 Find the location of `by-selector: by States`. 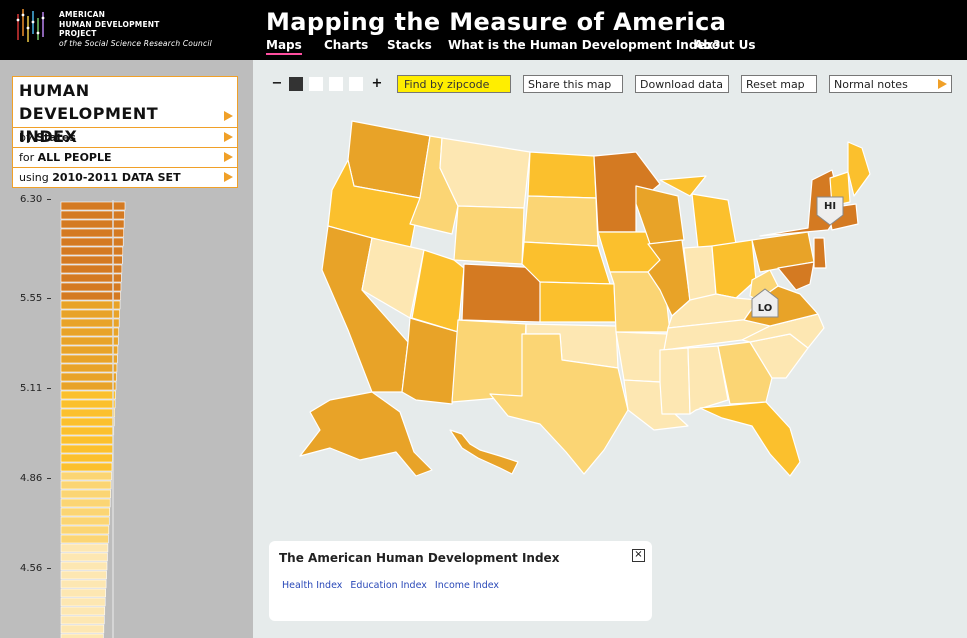

by-selector: by States is located at coordinates (125, 137).